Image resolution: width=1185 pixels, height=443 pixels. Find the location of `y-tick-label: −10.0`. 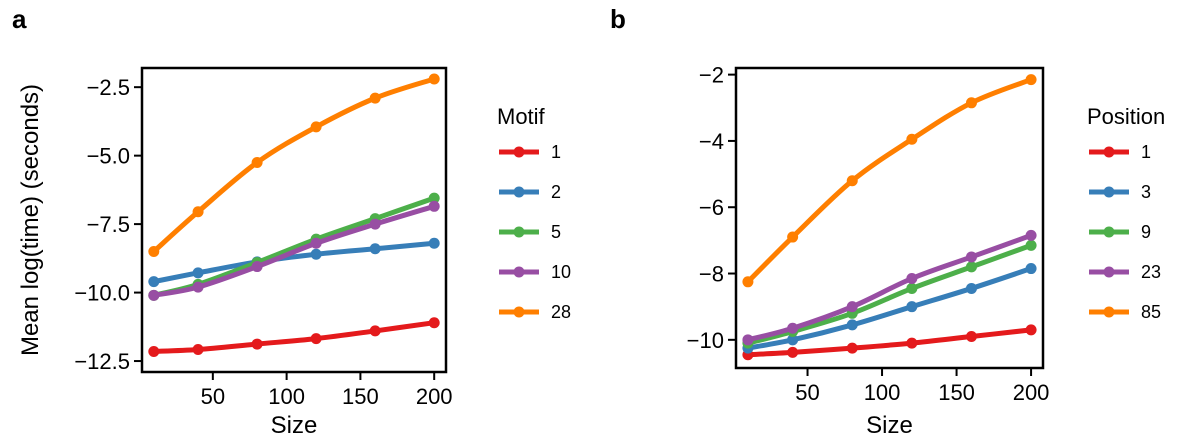

y-tick-label: −10.0 is located at coordinates (102, 293).